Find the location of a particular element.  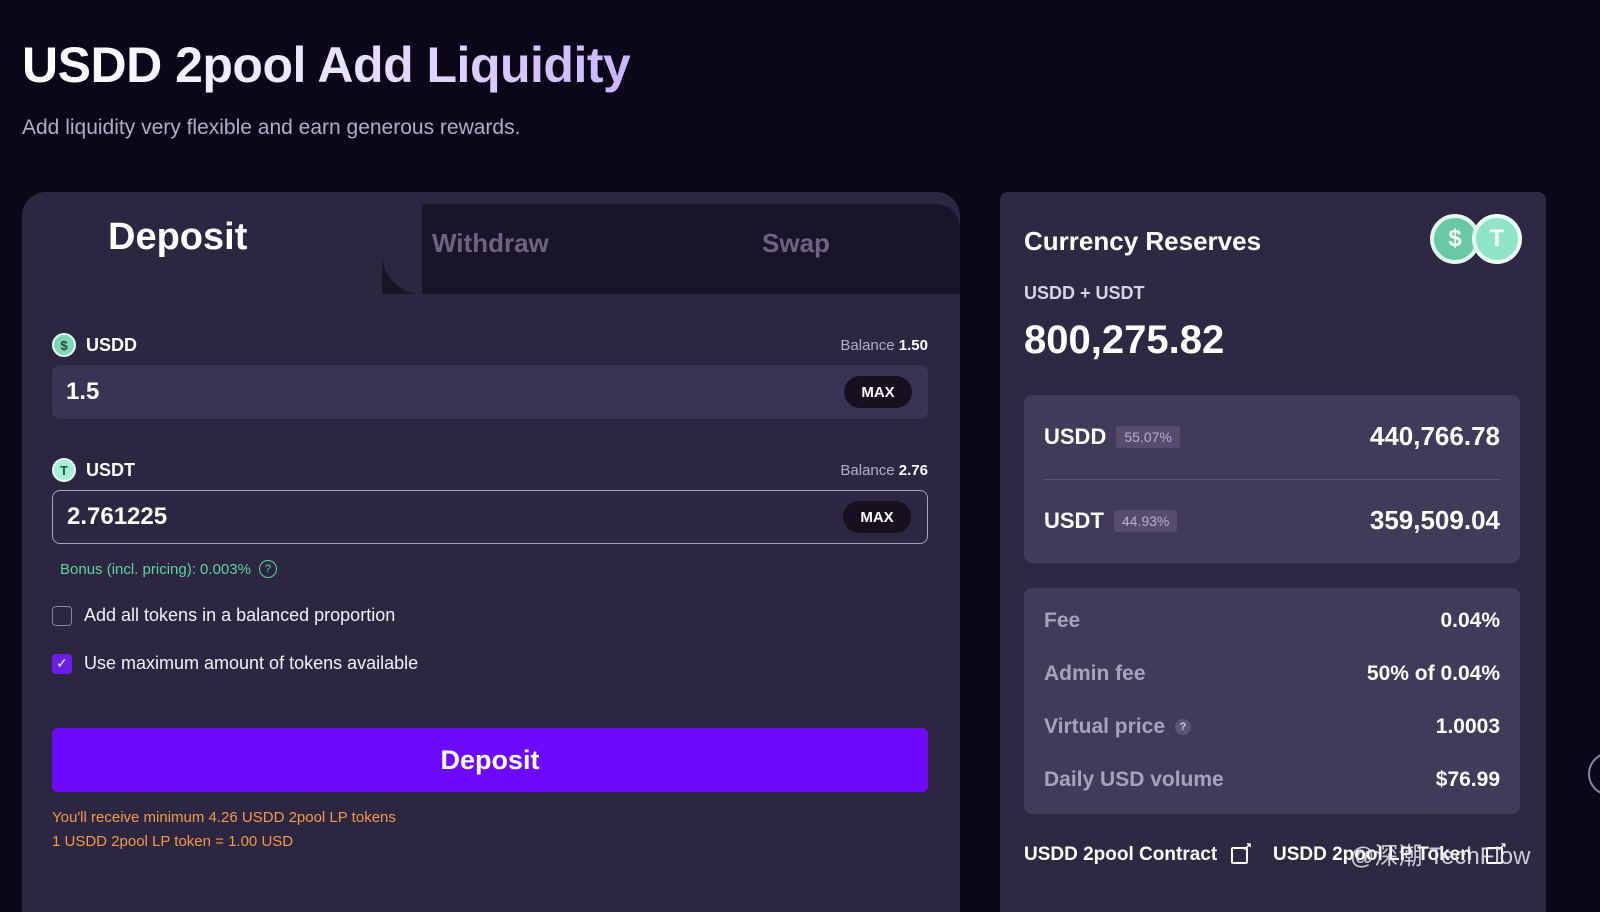

bonus-text: Bonus (incl. pricing): 0.003% is located at coordinates (155, 569).